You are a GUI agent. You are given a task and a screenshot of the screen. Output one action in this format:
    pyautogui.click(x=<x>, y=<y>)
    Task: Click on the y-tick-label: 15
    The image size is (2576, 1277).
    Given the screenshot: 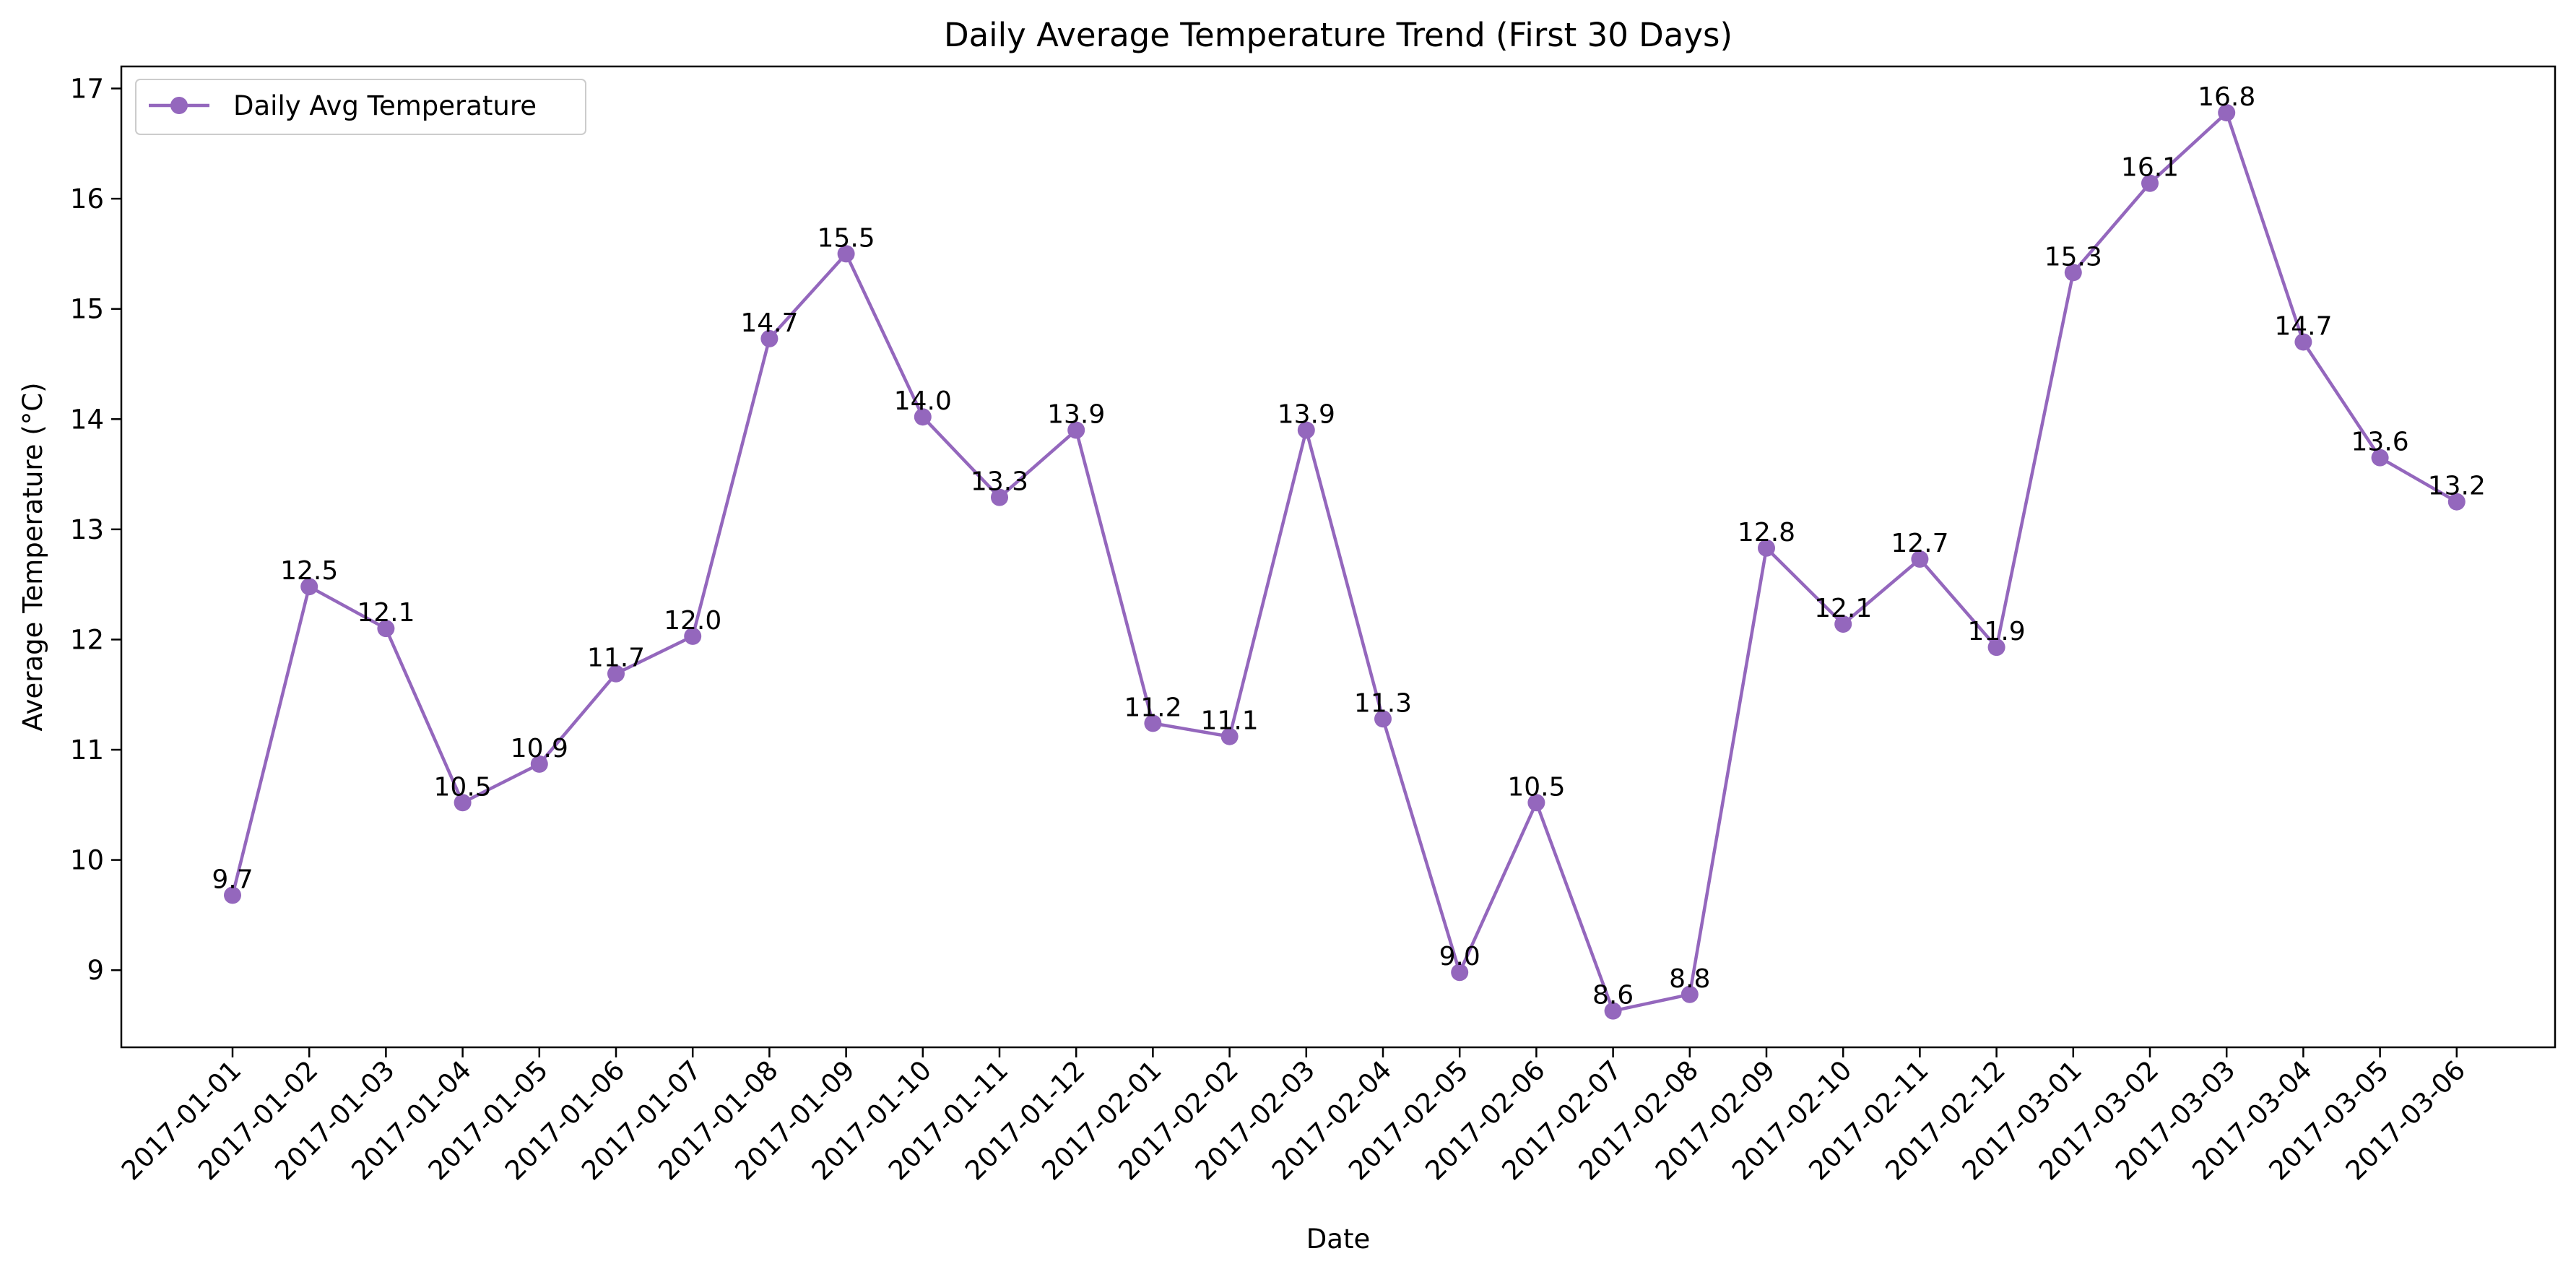 What is the action you would take?
    pyautogui.click(x=87, y=309)
    